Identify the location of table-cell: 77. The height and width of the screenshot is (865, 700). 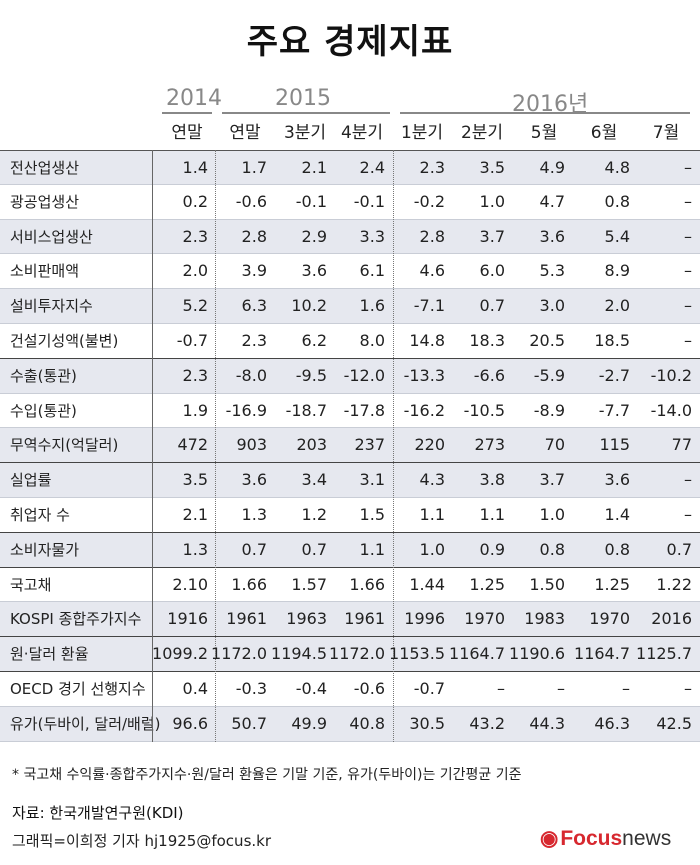
(681, 445).